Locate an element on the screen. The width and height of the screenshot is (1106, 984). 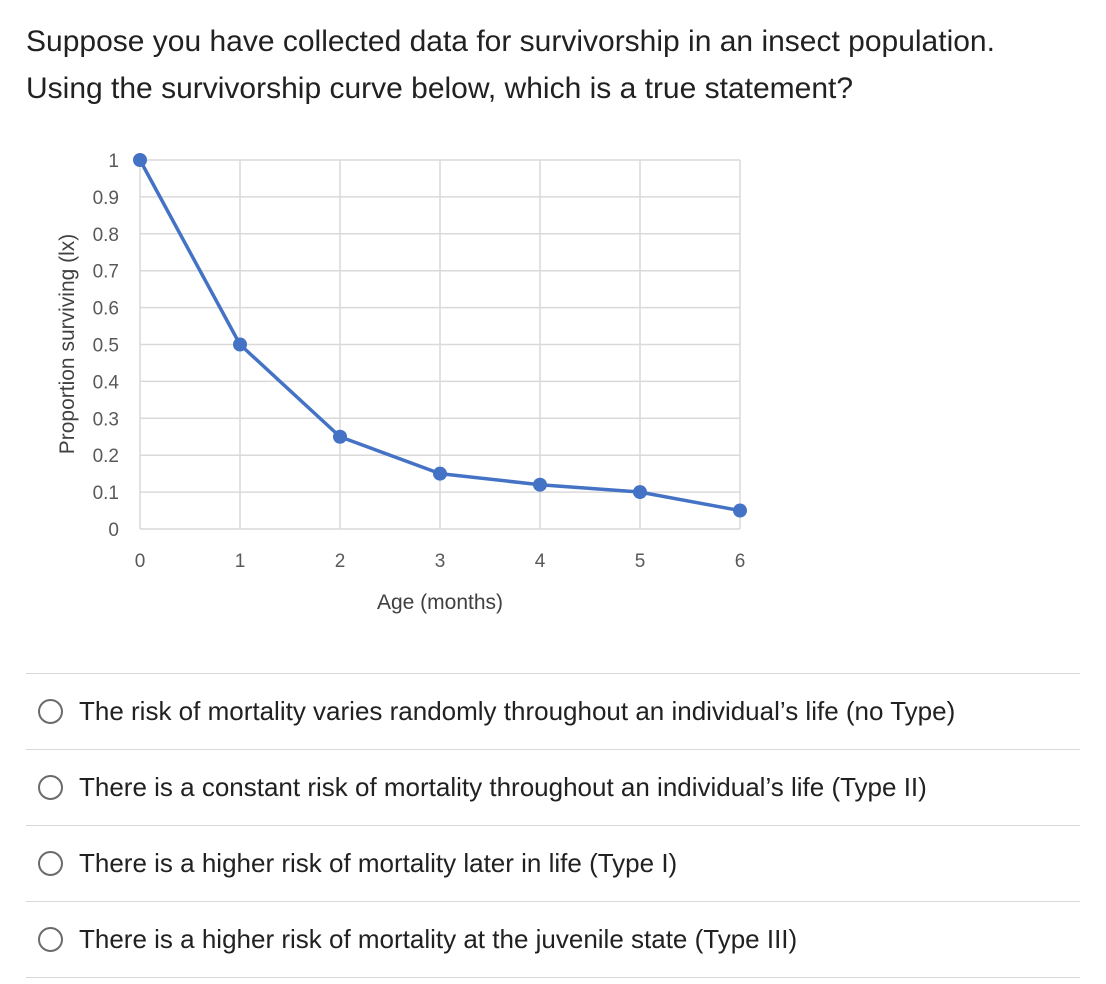
x-tick-label: 0 is located at coordinates (140, 561).